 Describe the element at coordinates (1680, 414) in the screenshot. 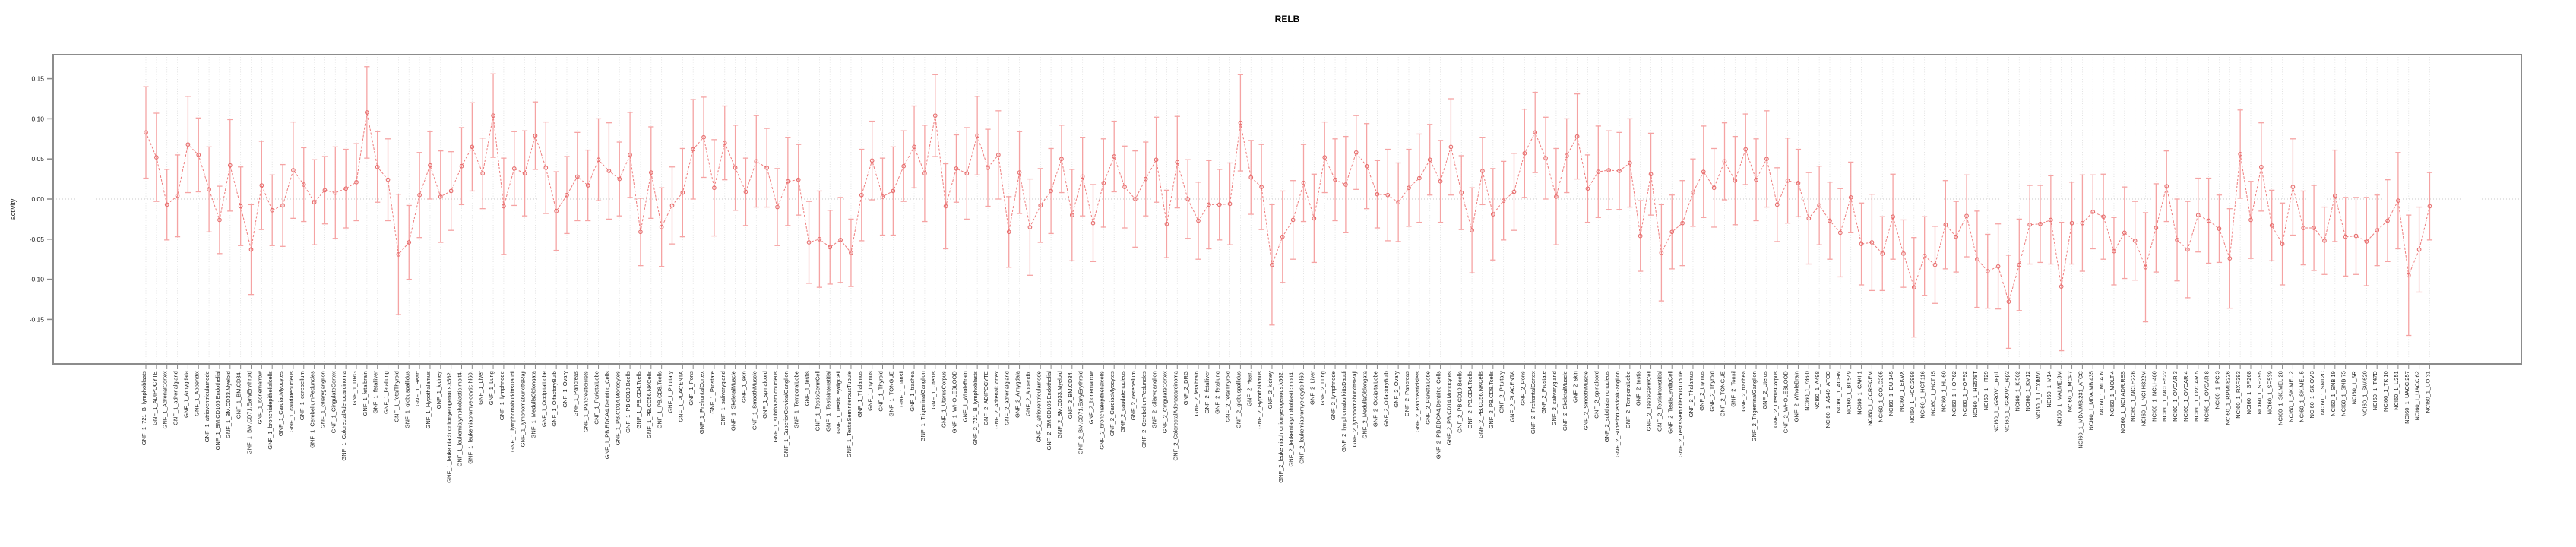

I see `x-tick-label: GNF_2_TestisSeminiferousTubule` at that location.